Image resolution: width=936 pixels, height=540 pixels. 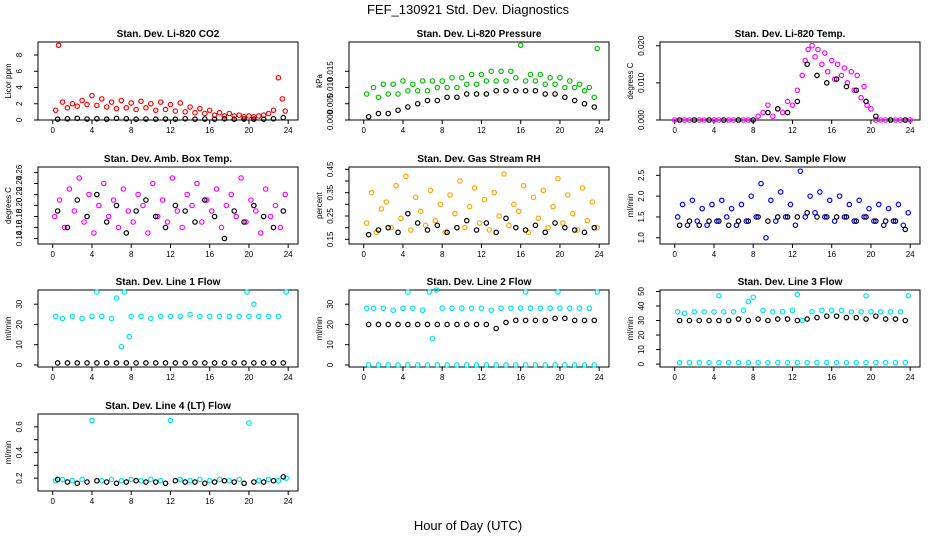 What do you see at coordinates (330, 239) in the screenshot?
I see `y-tick-label: 0.15` at bounding box center [330, 239].